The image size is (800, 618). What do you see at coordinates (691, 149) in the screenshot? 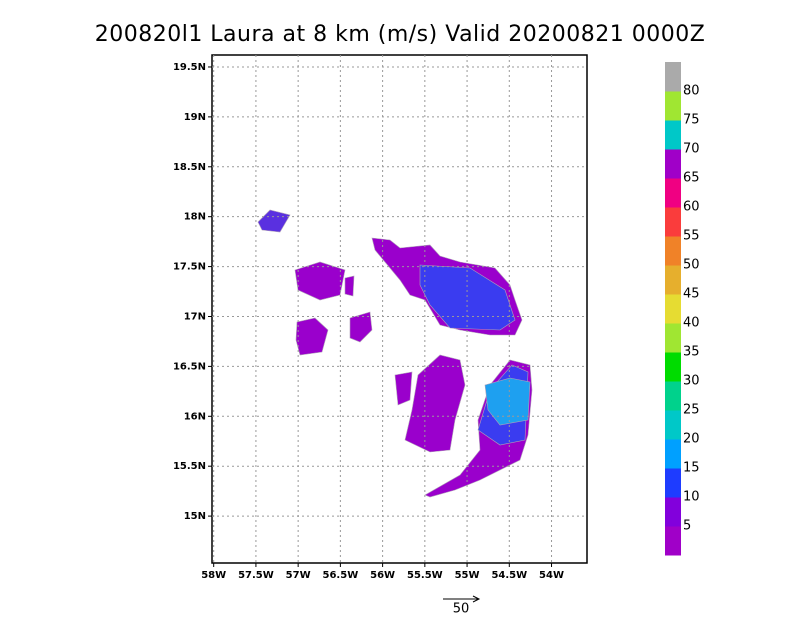
I see `colorbar-label: 70` at bounding box center [691, 149].